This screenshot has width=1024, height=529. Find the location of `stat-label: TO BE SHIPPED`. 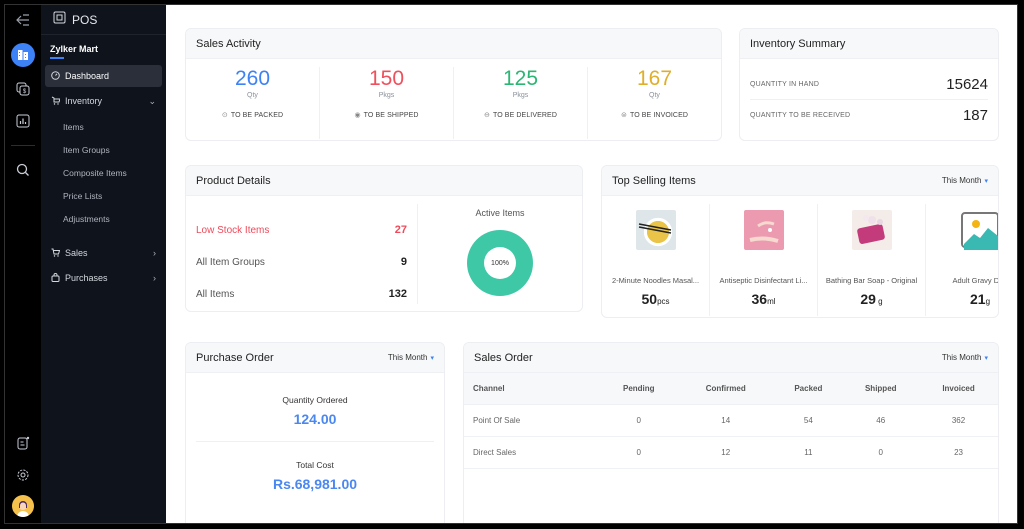

stat-label: TO BE SHIPPED is located at coordinates (391, 115).